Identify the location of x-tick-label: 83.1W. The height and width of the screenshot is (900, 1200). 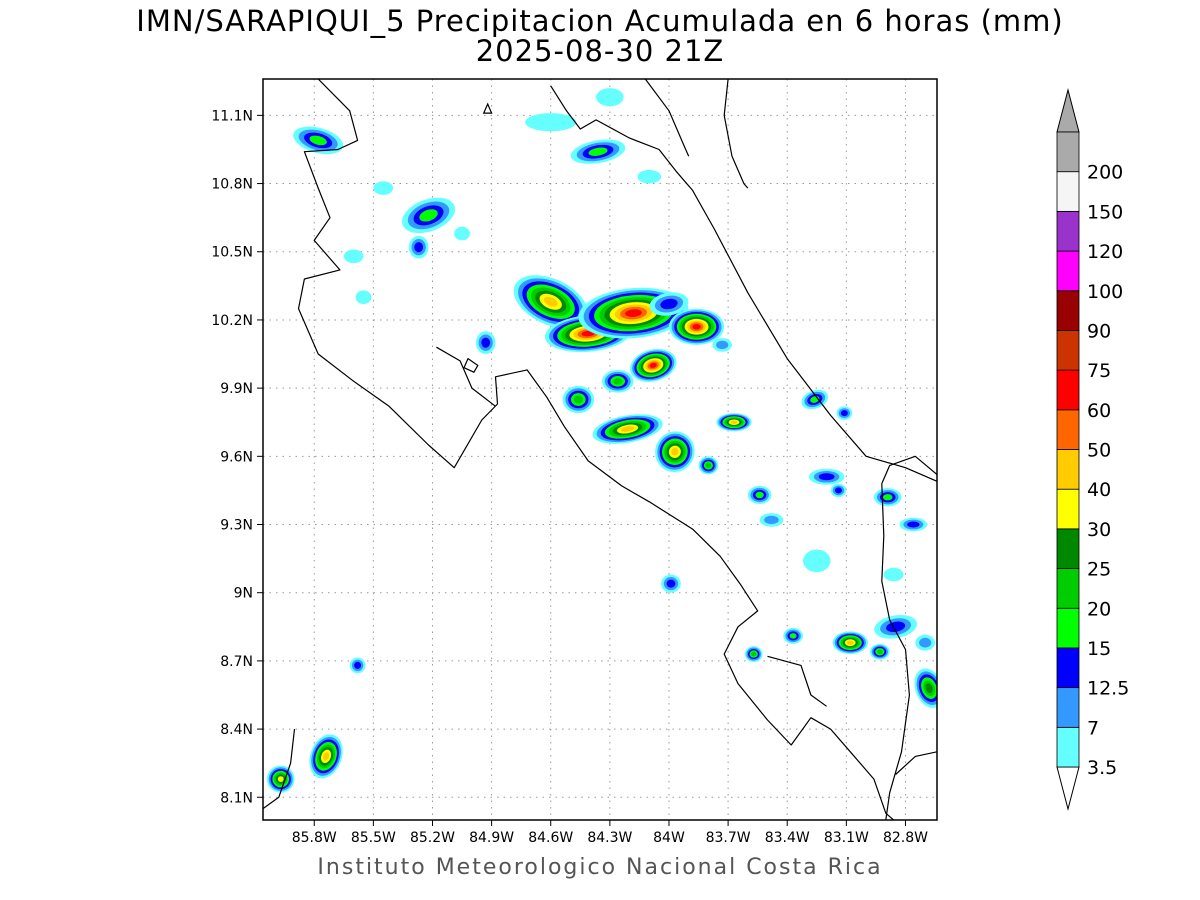
(846, 838).